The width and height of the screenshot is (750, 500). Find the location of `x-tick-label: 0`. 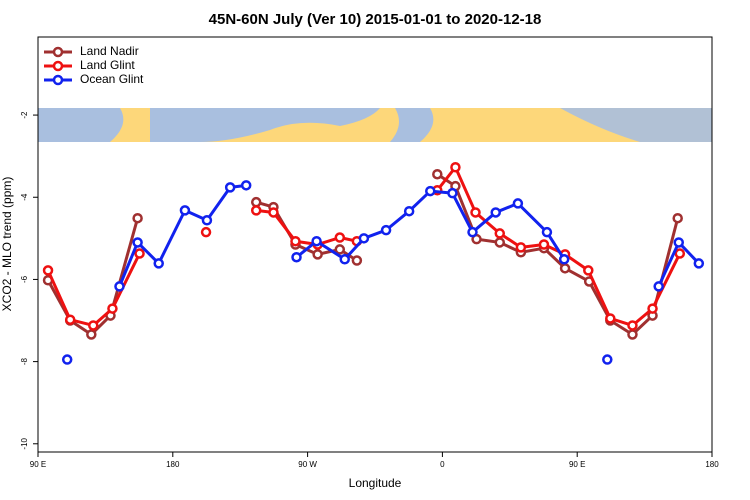

x-tick-label: 0 is located at coordinates (442, 464).